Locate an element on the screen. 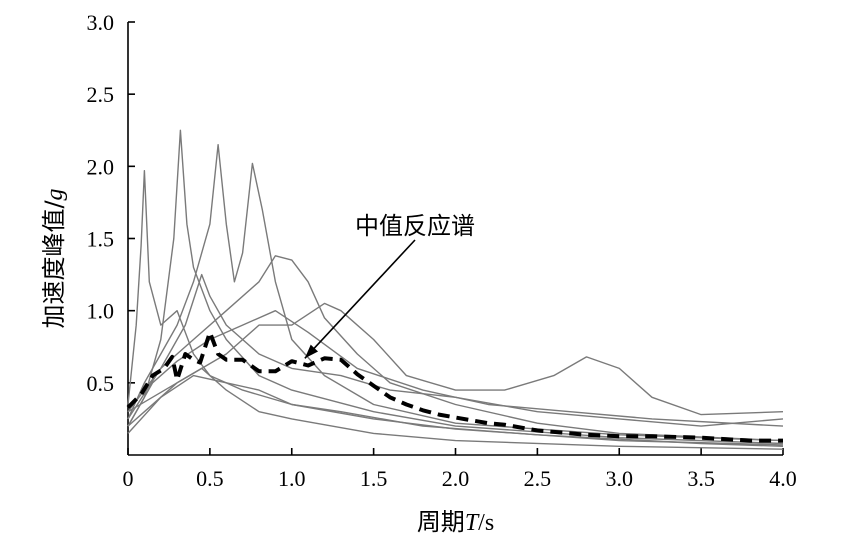  y-tick-label-2: 1.5 is located at coordinates (101, 239).